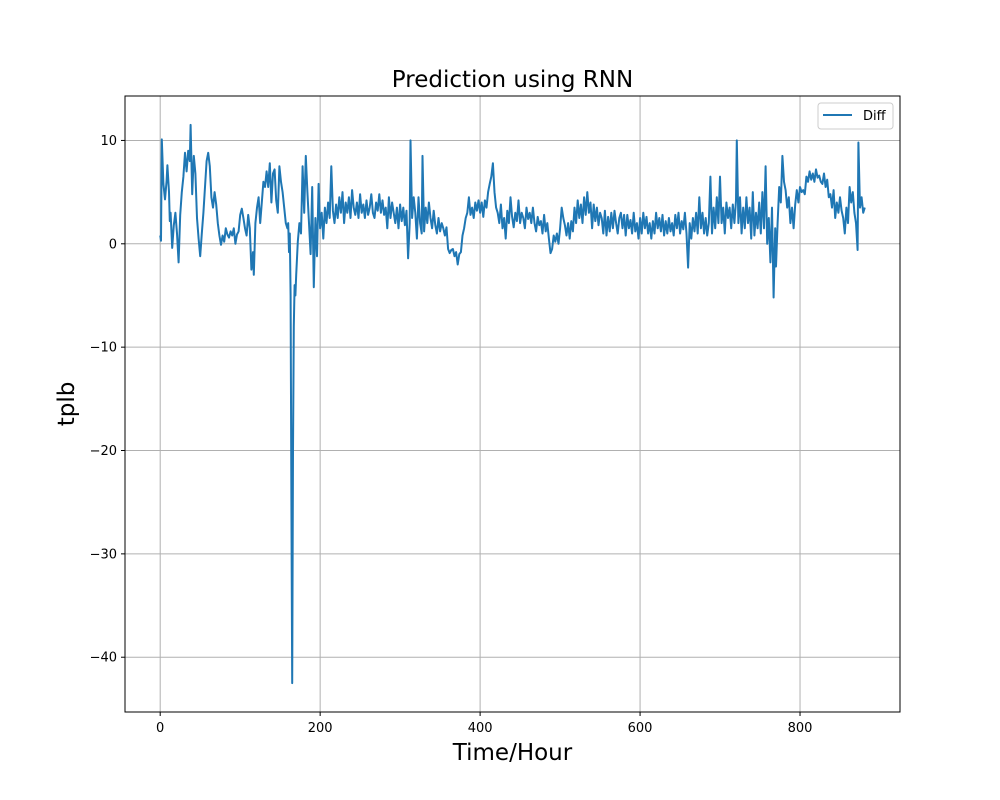 This screenshot has width=1000, height=800. I want to click on x-tick-label: 600, so click(640, 728).